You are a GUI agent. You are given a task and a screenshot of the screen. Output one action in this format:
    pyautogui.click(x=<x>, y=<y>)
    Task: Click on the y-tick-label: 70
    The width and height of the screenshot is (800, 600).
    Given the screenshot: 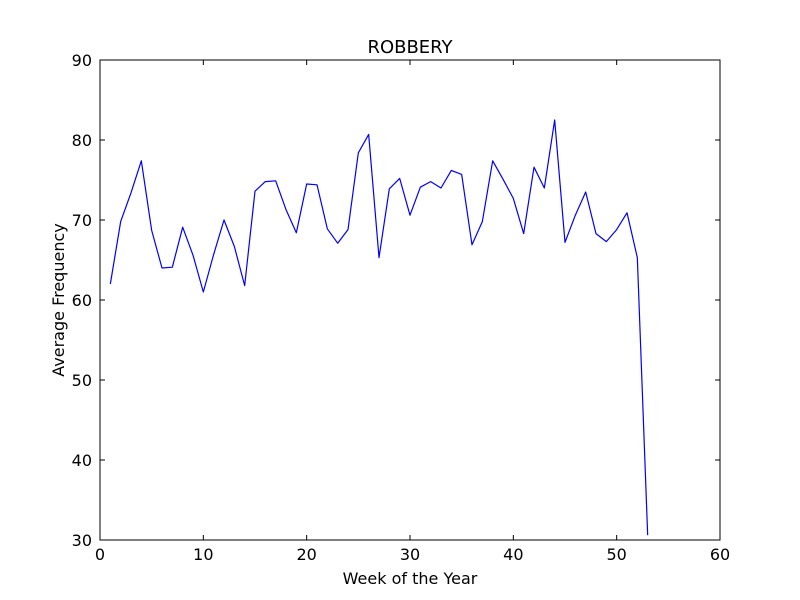 What is the action you would take?
    pyautogui.click(x=82, y=220)
    